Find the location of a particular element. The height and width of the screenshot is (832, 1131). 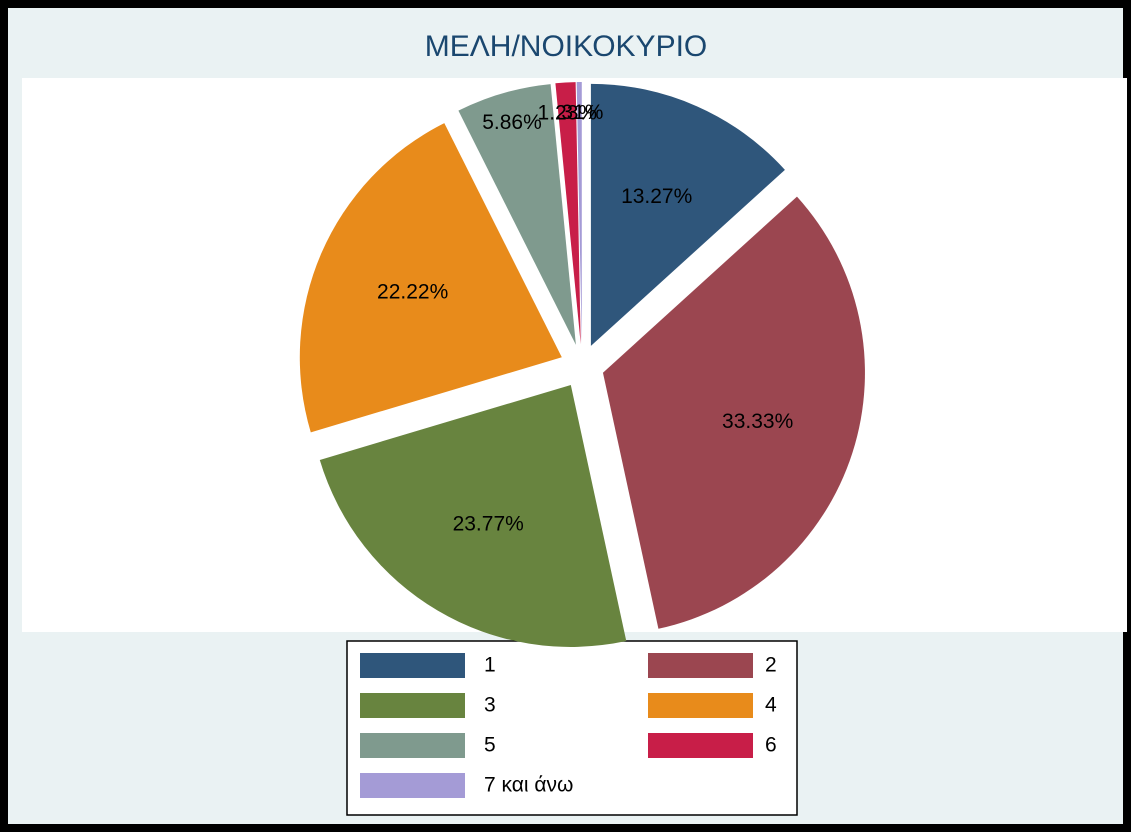

legend-label: 7 και άνω is located at coordinates (528, 785).